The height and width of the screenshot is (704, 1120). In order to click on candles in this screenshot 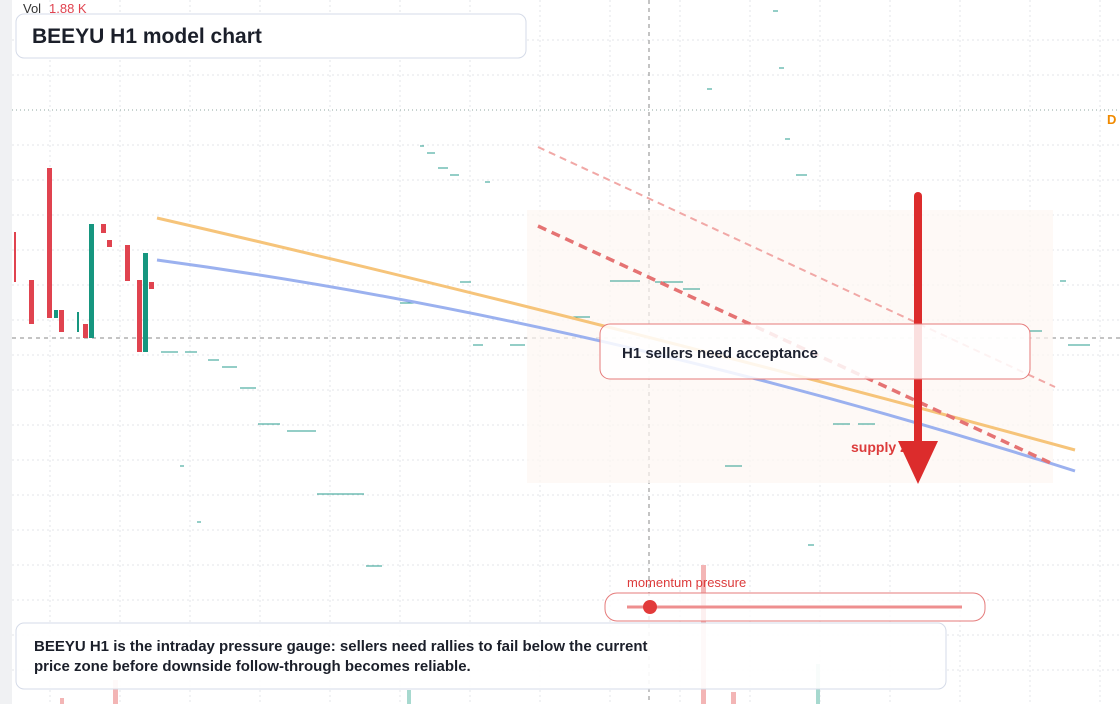, I will do `click(84, 260)`.